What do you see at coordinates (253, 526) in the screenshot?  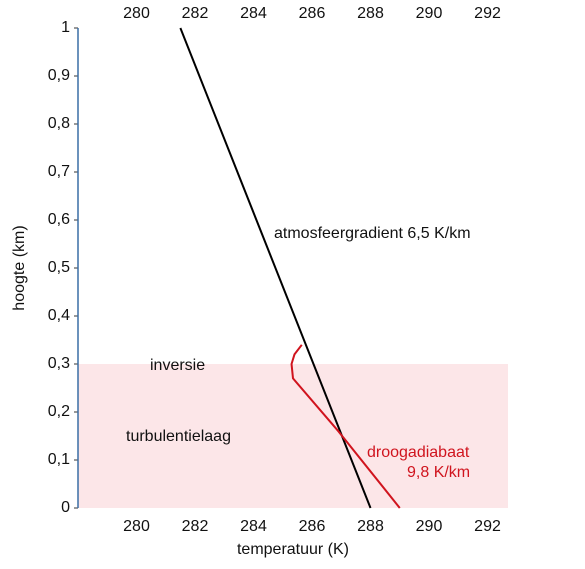 I see `x-tick-label: 284` at bounding box center [253, 526].